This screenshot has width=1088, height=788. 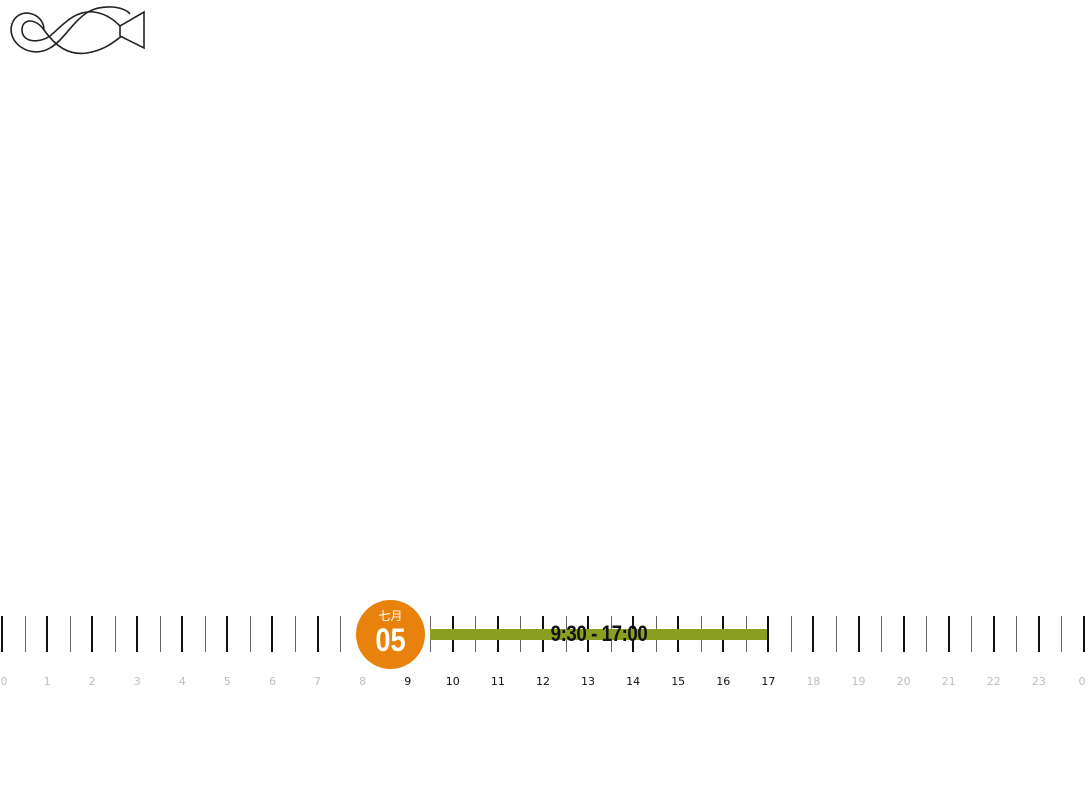 I want to click on working-hours-bar, so click(x=599, y=634).